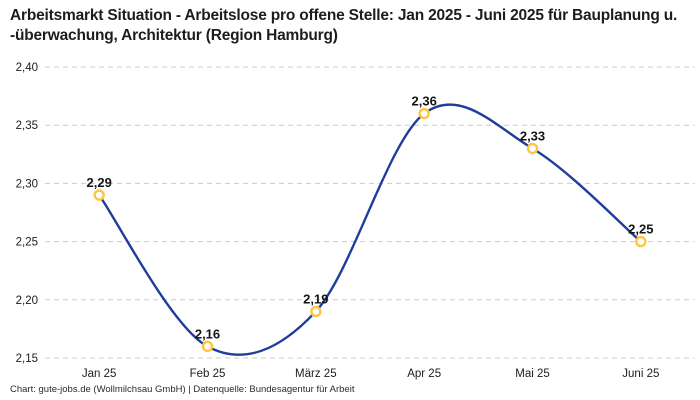  I want to click on y-axis-tick-label: 2,15, so click(27, 359).